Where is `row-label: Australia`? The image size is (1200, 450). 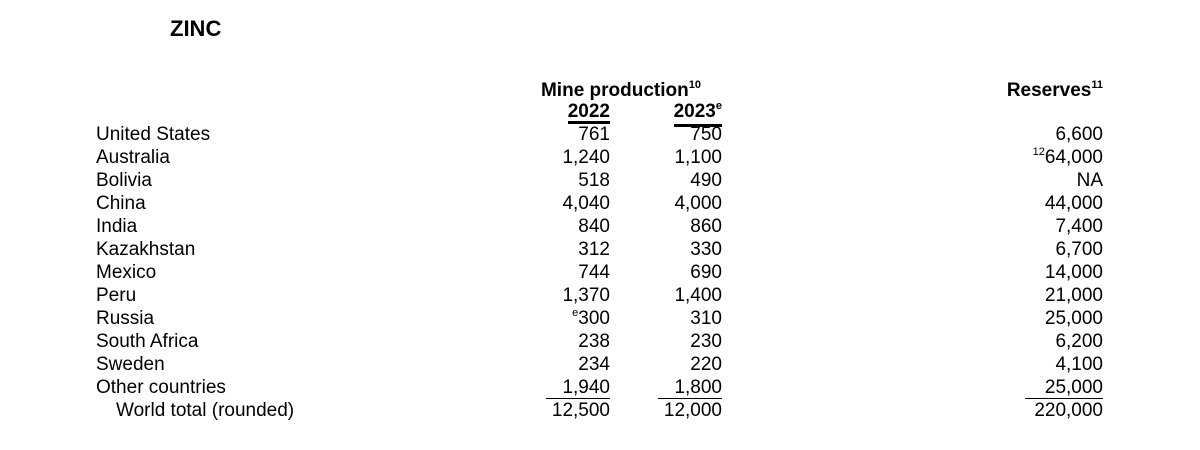 row-label: Australia is located at coordinates (133, 158).